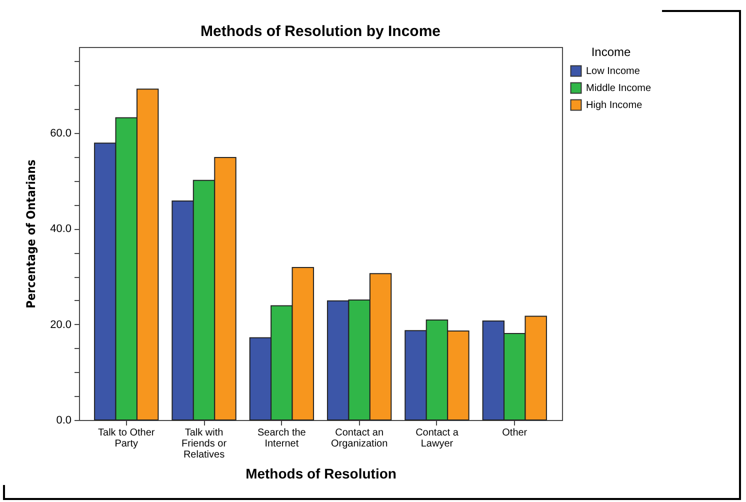 This screenshot has height=502, width=746. Describe the element at coordinates (127, 439) in the screenshot. I see `x-tick-label: Talk to Other Party` at that location.